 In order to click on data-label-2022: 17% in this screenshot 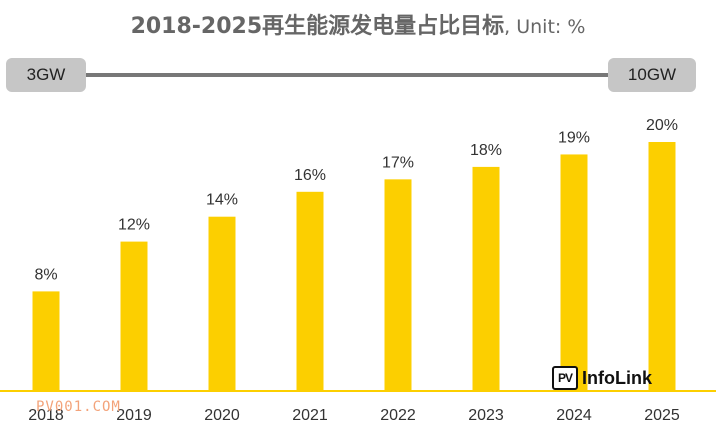, I will do `click(398, 162)`.